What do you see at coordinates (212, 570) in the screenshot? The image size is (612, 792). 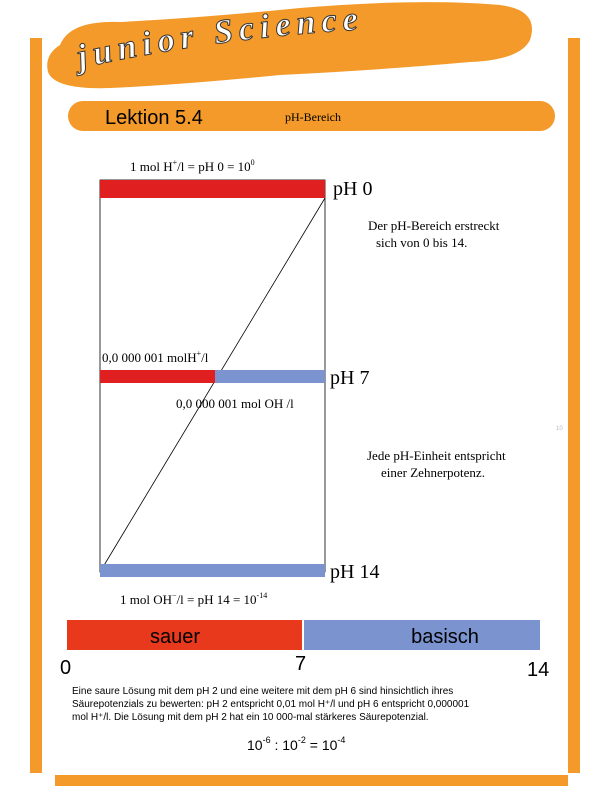 I see `ph14-bar` at bounding box center [212, 570].